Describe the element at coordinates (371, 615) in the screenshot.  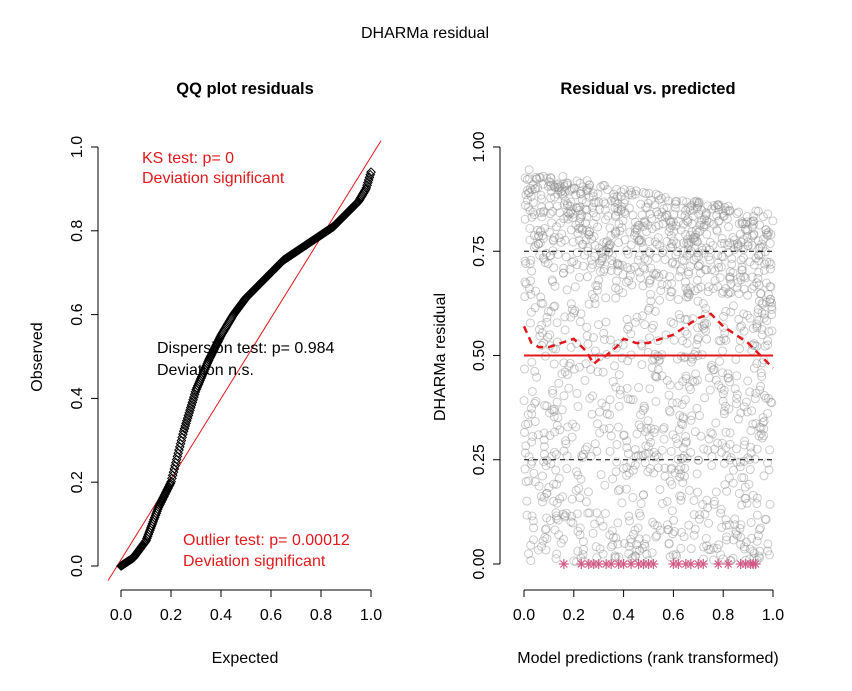
I see `qq-x-tick-label: 1.0` at that location.